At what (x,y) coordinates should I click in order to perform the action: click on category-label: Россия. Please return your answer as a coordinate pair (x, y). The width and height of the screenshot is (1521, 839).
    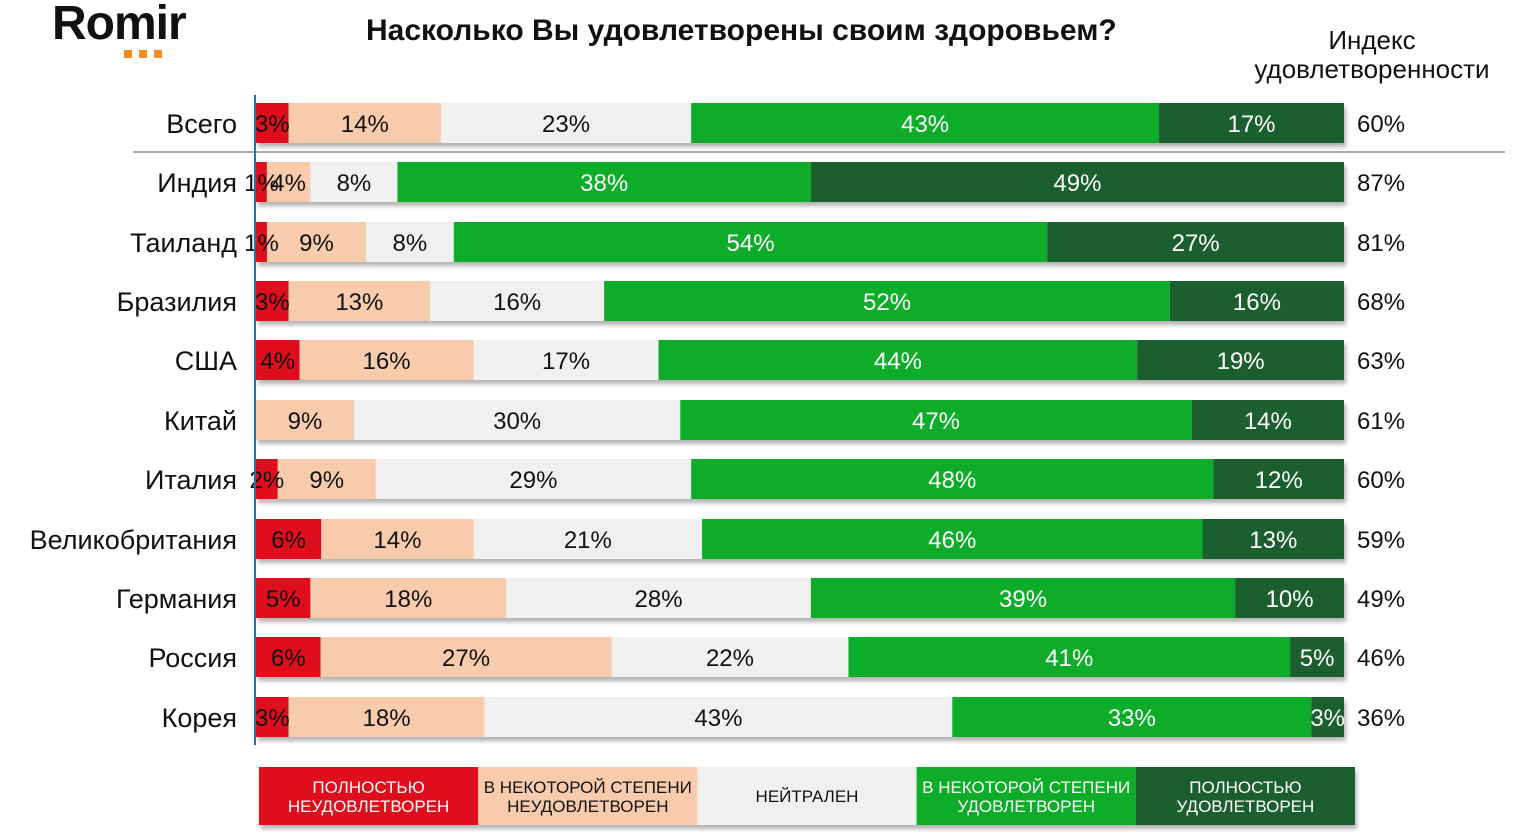
    Looking at the image, I should click on (192, 658).